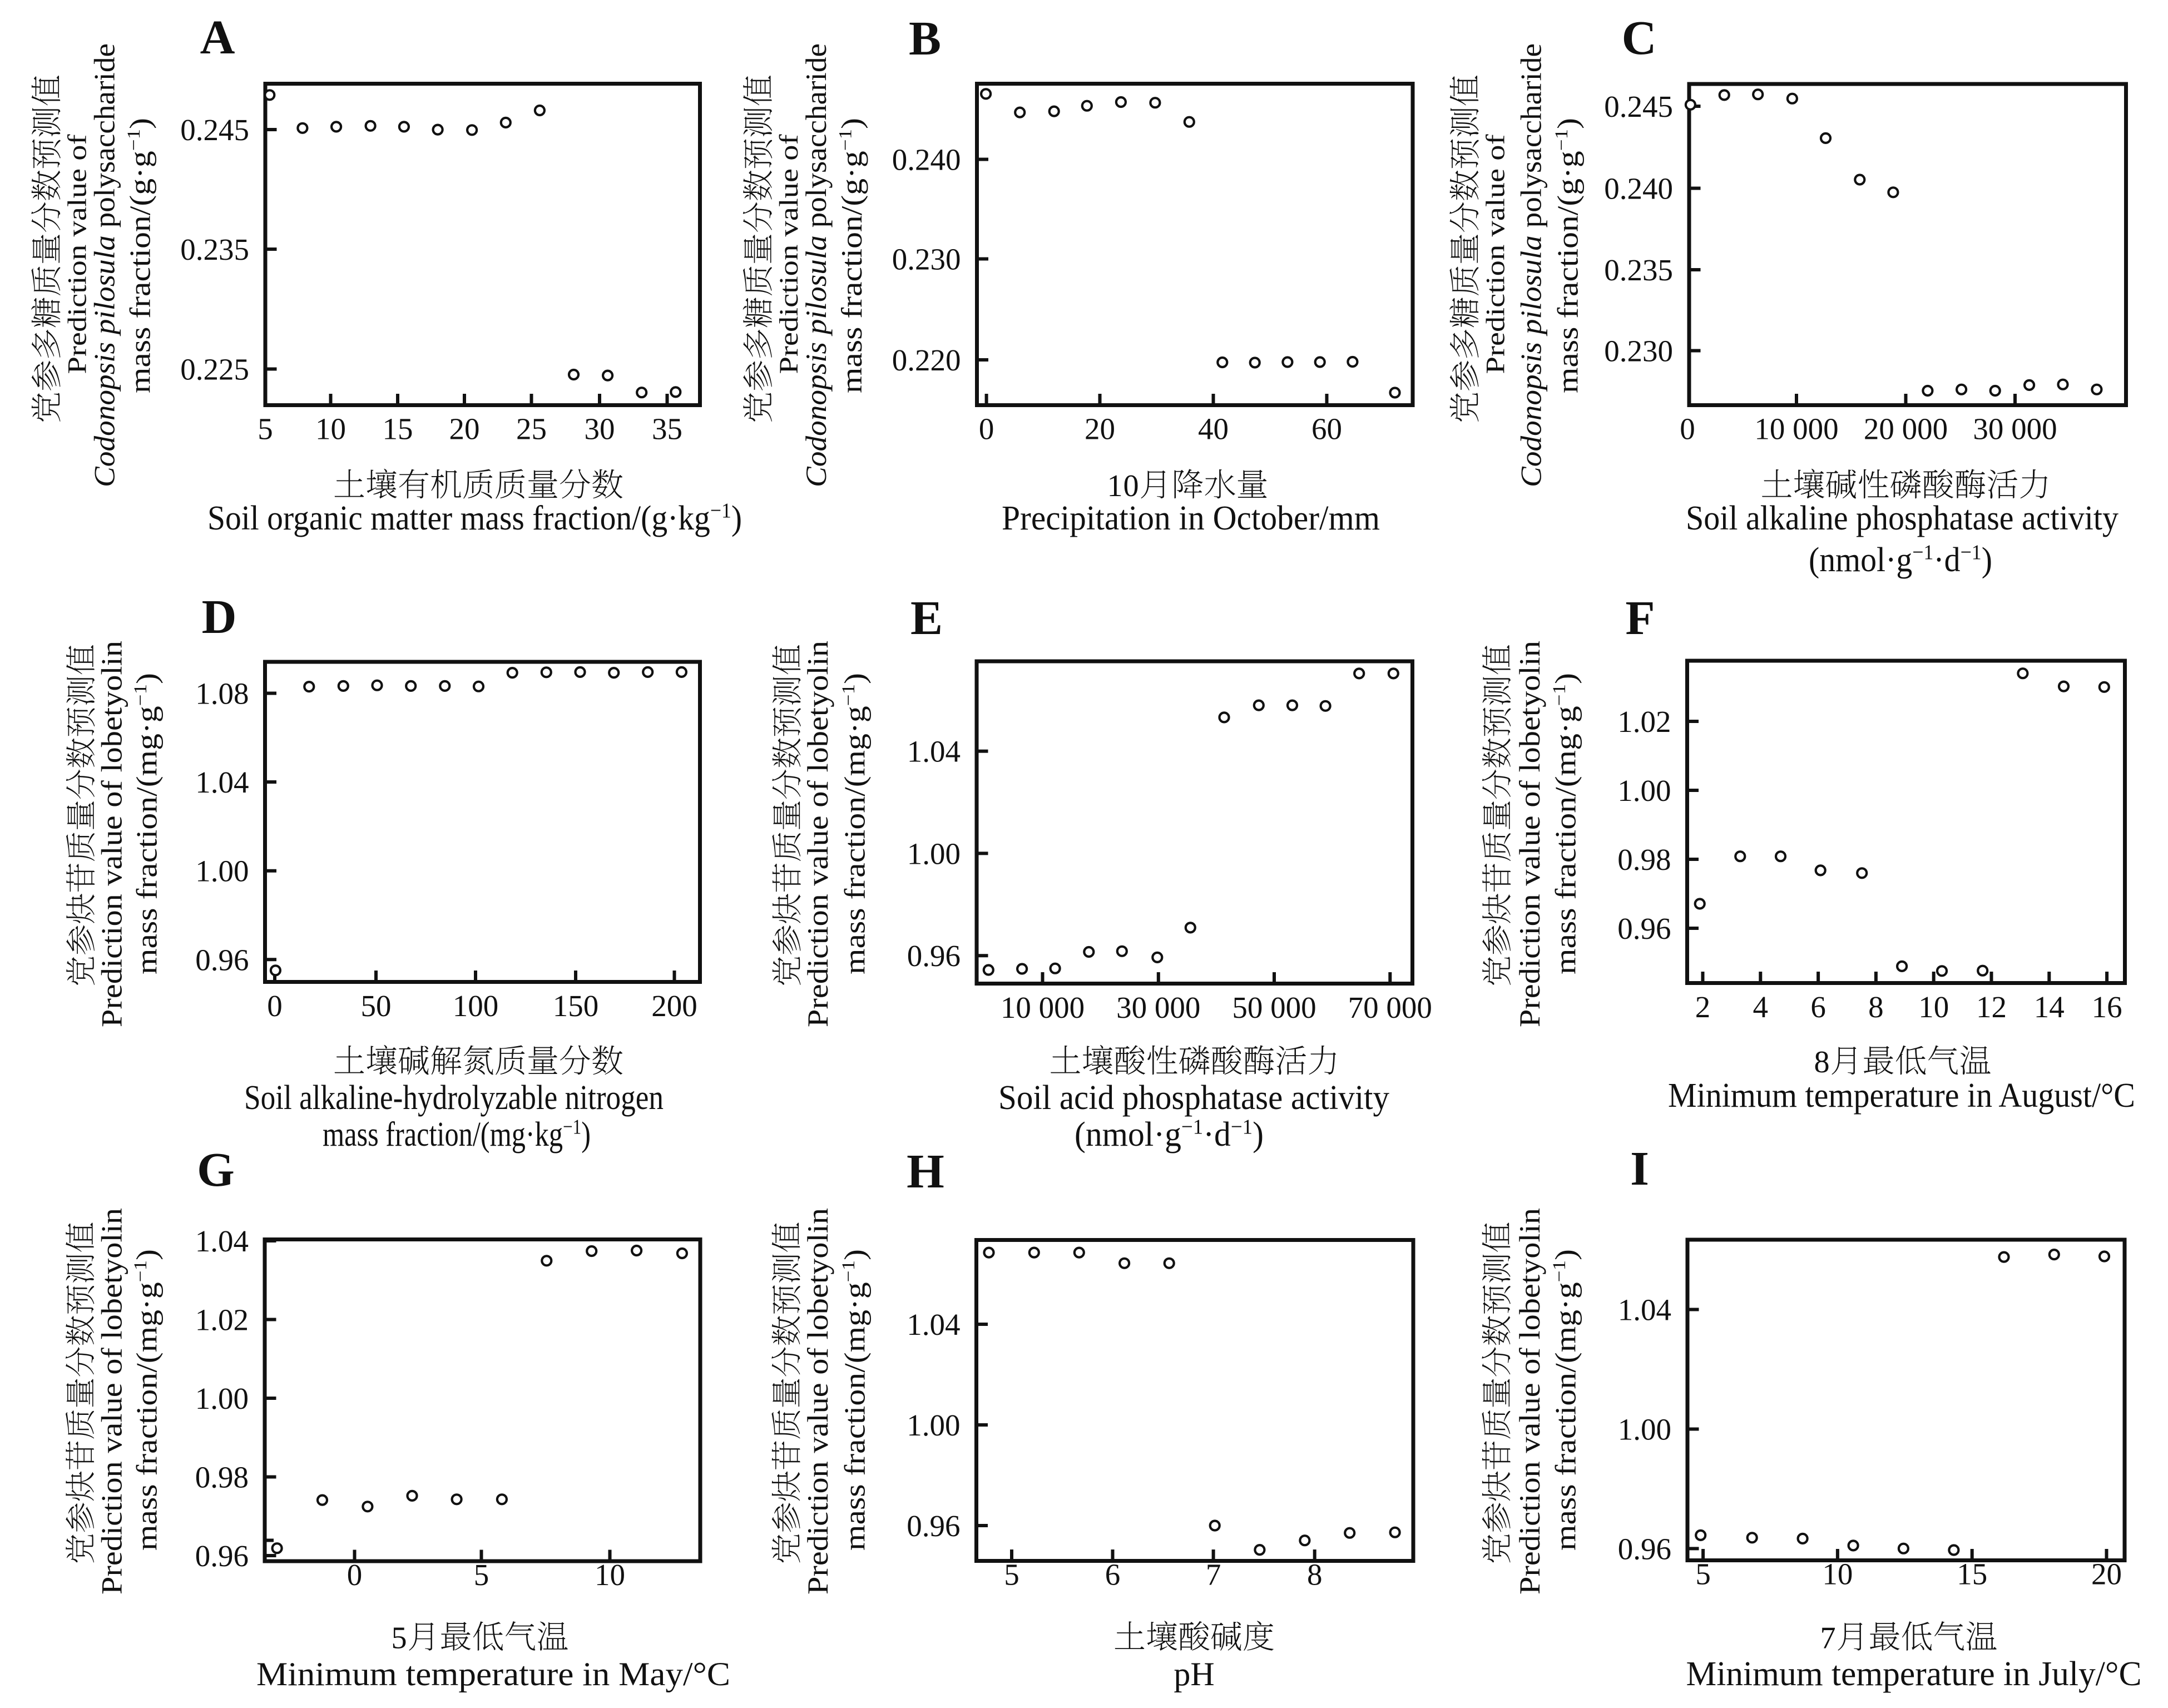 This screenshot has height=1708, width=2168. I want to click on svg-text: 150, so click(576, 1006).